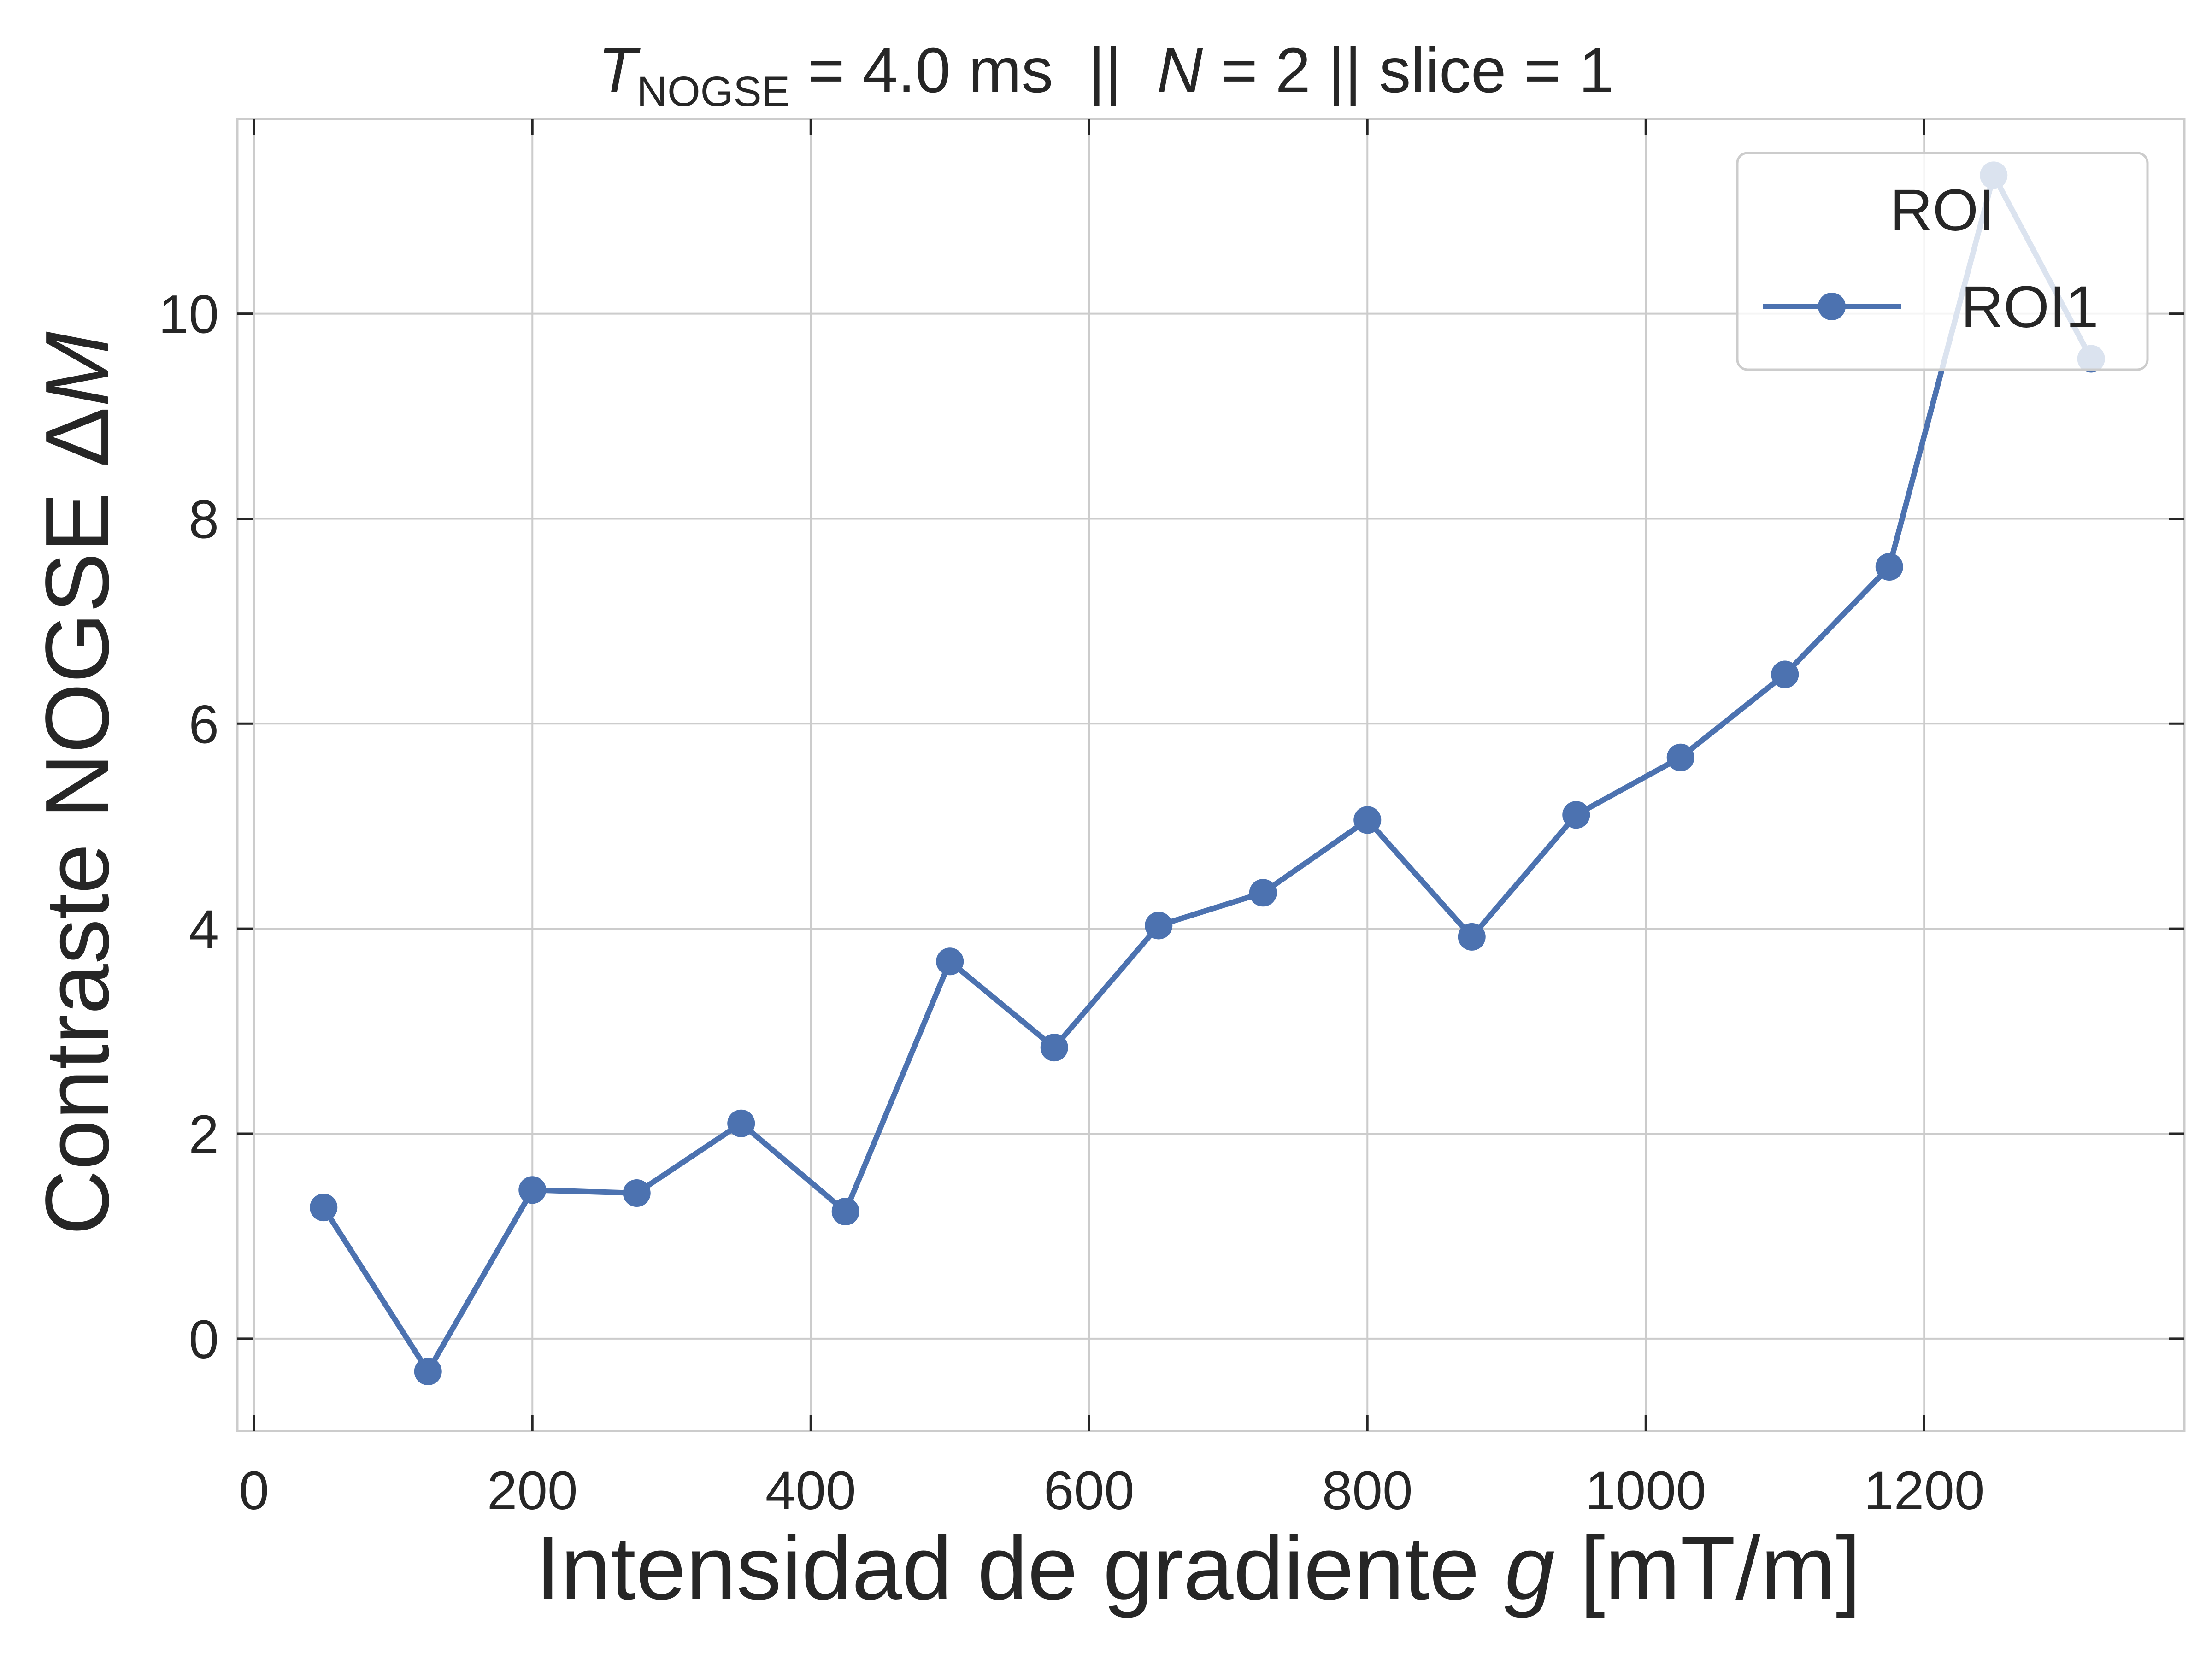 This screenshot has height=1659, width=2212. Describe the element at coordinates (1089, 1490) in the screenshot. I see `x-tick-label: 600` at that location.